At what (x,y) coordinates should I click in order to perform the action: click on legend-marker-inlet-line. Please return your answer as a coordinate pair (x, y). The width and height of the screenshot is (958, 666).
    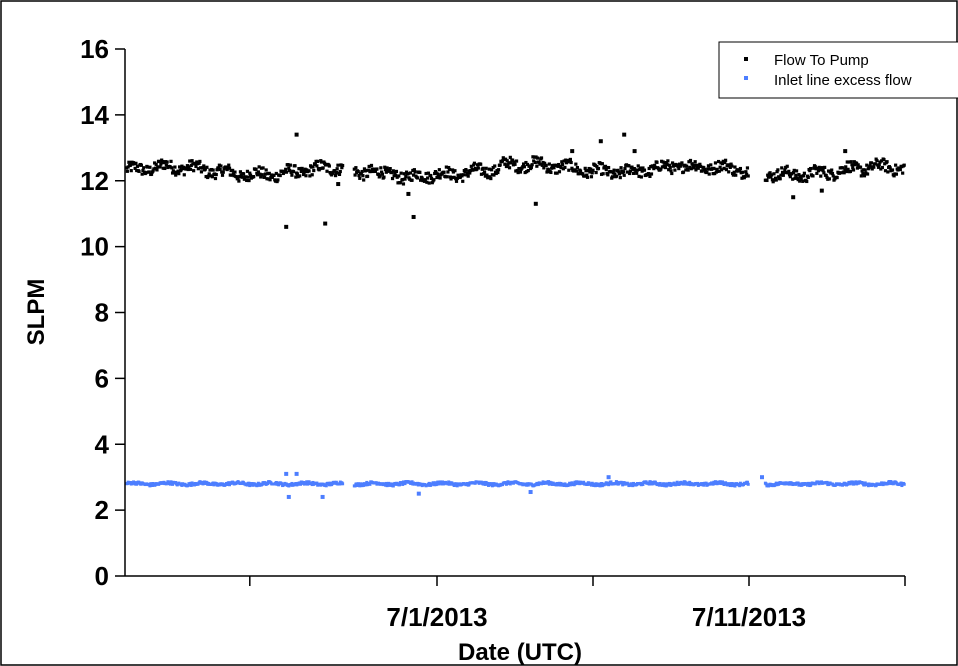
    Looking at the image, I should click on (746, 78).